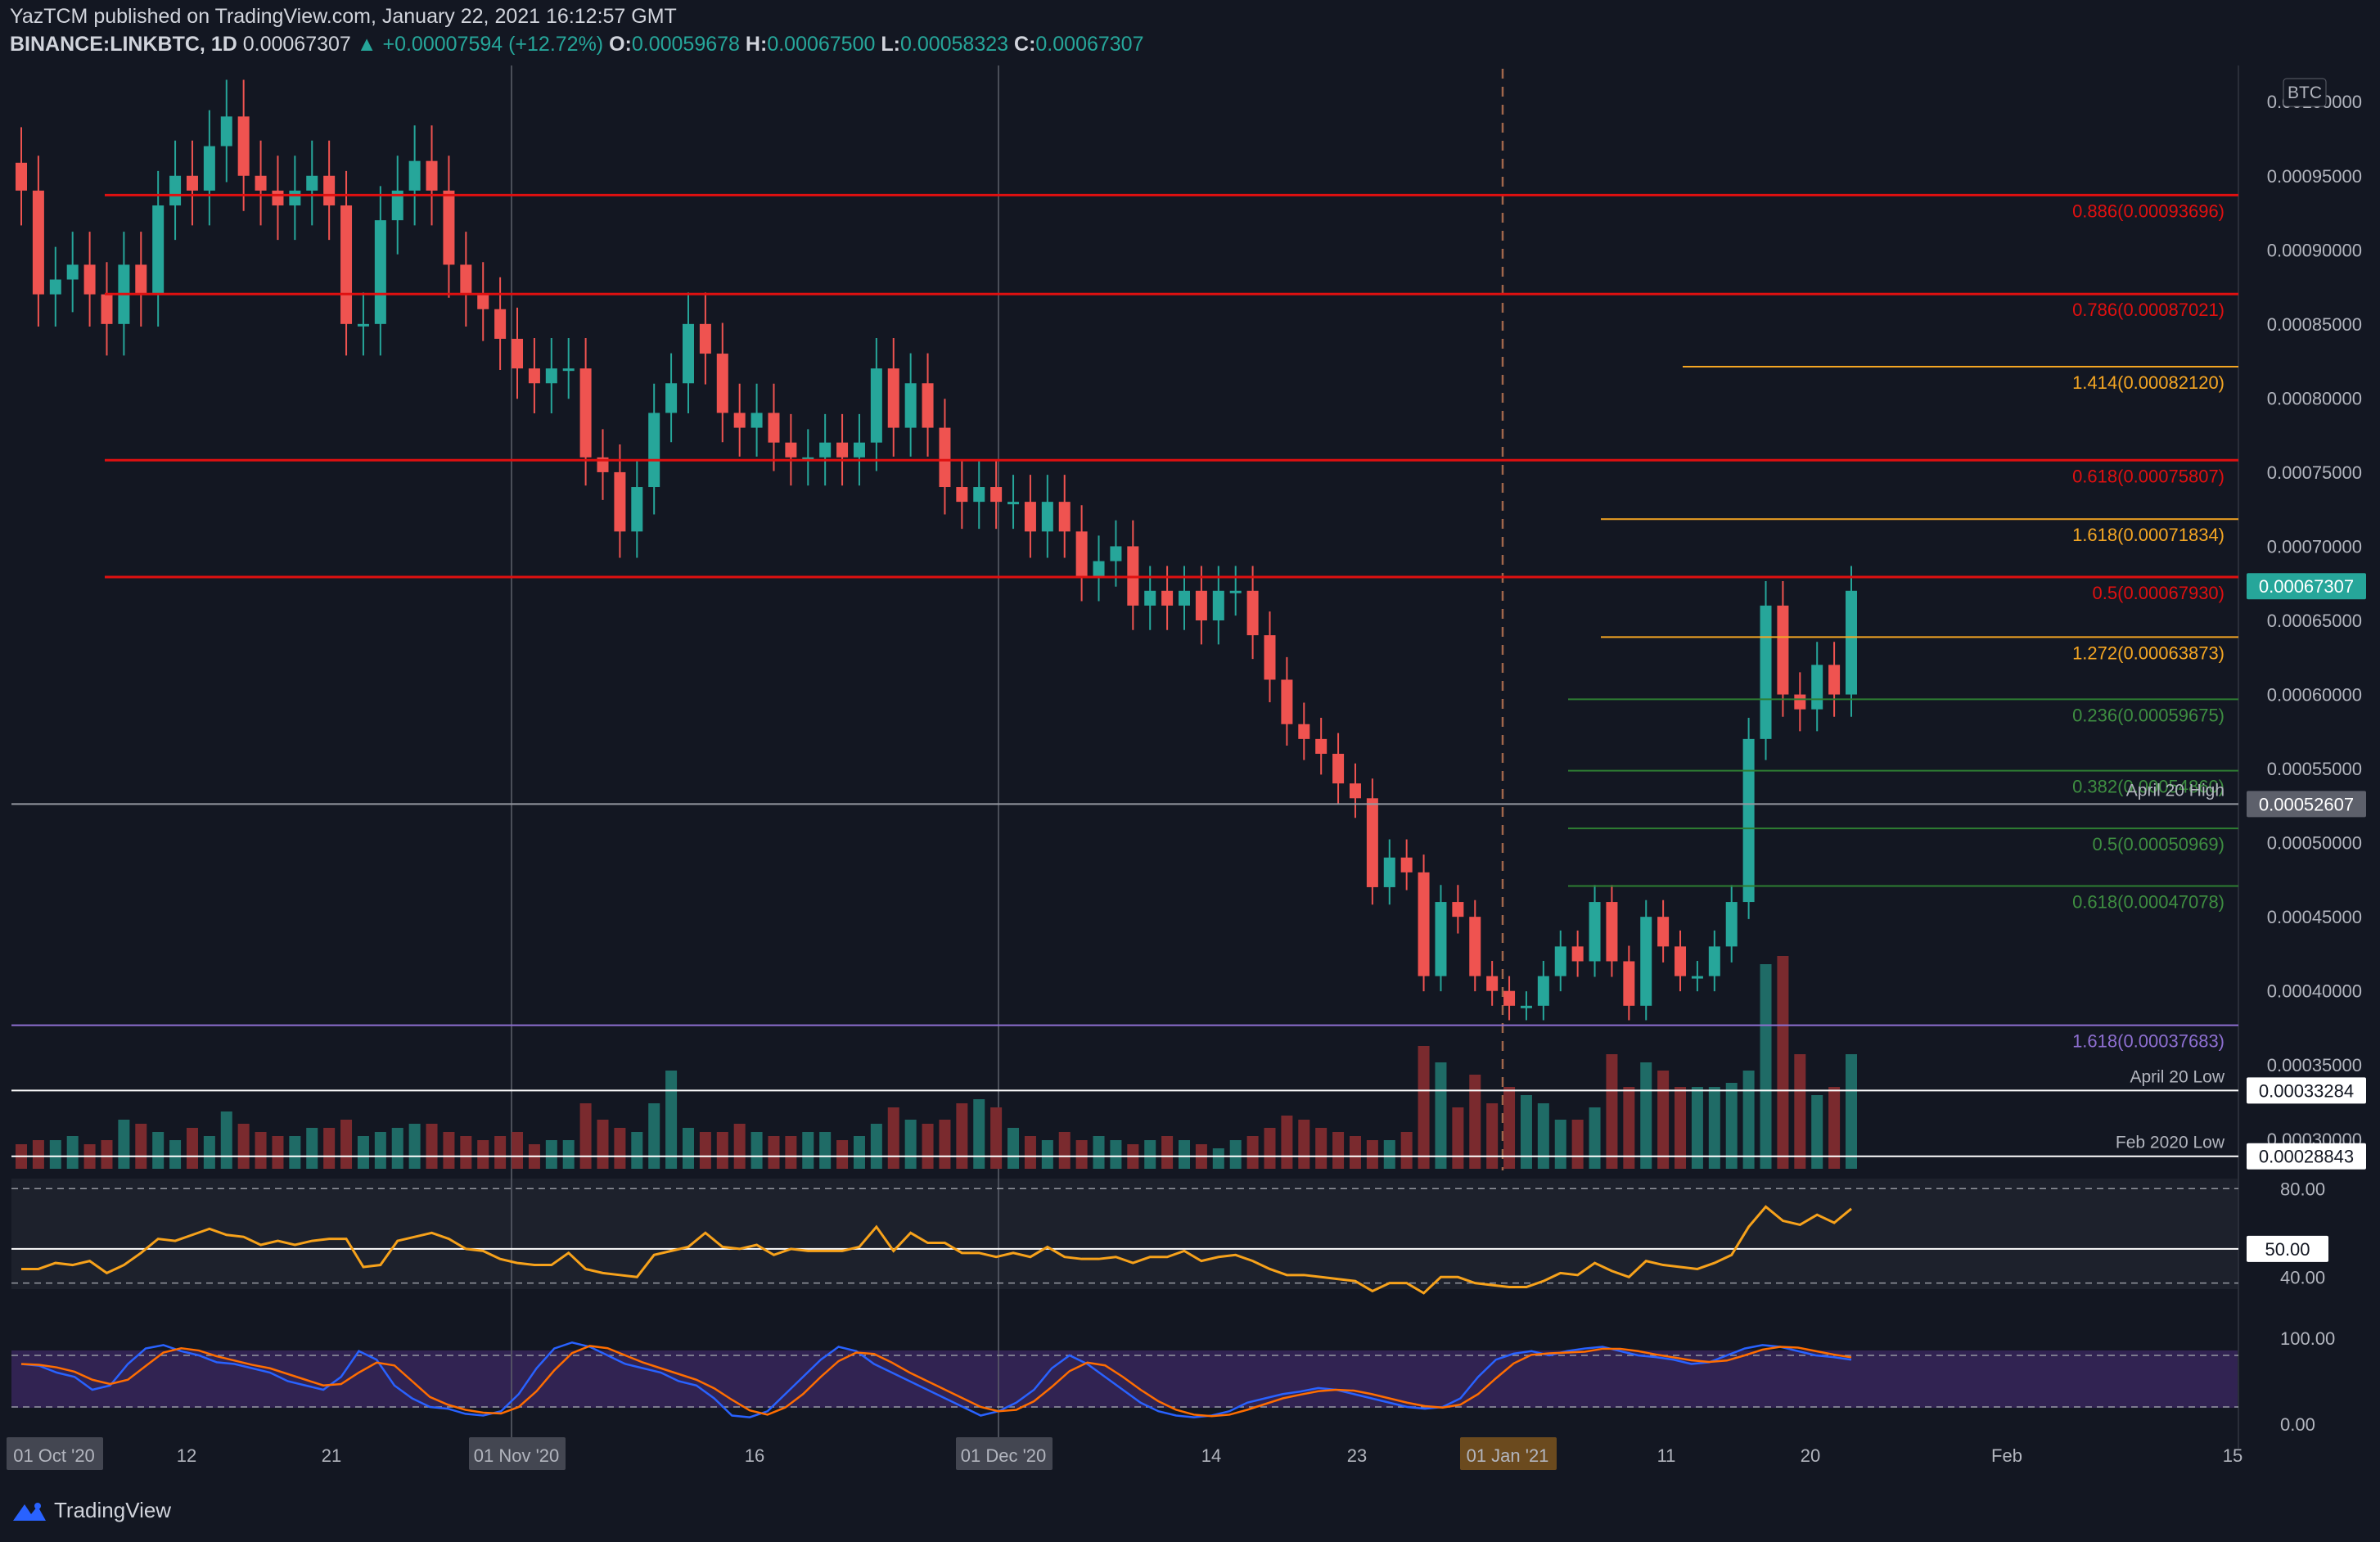 The height and width of the screenshot is (1542, 2380). I want to click on fib-level-label: 0.786(0.00087021), so click(2148, 310).